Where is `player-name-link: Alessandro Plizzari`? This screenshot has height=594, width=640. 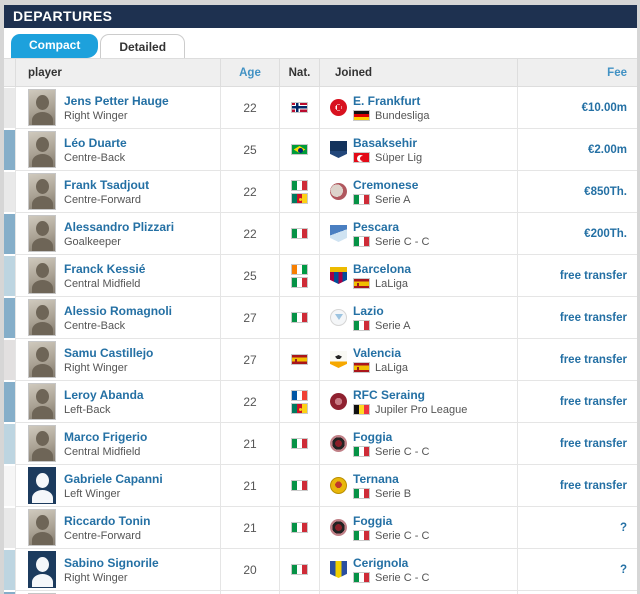 player-name-link: Alessandro Plizzari is located at coordinates (119, 226).